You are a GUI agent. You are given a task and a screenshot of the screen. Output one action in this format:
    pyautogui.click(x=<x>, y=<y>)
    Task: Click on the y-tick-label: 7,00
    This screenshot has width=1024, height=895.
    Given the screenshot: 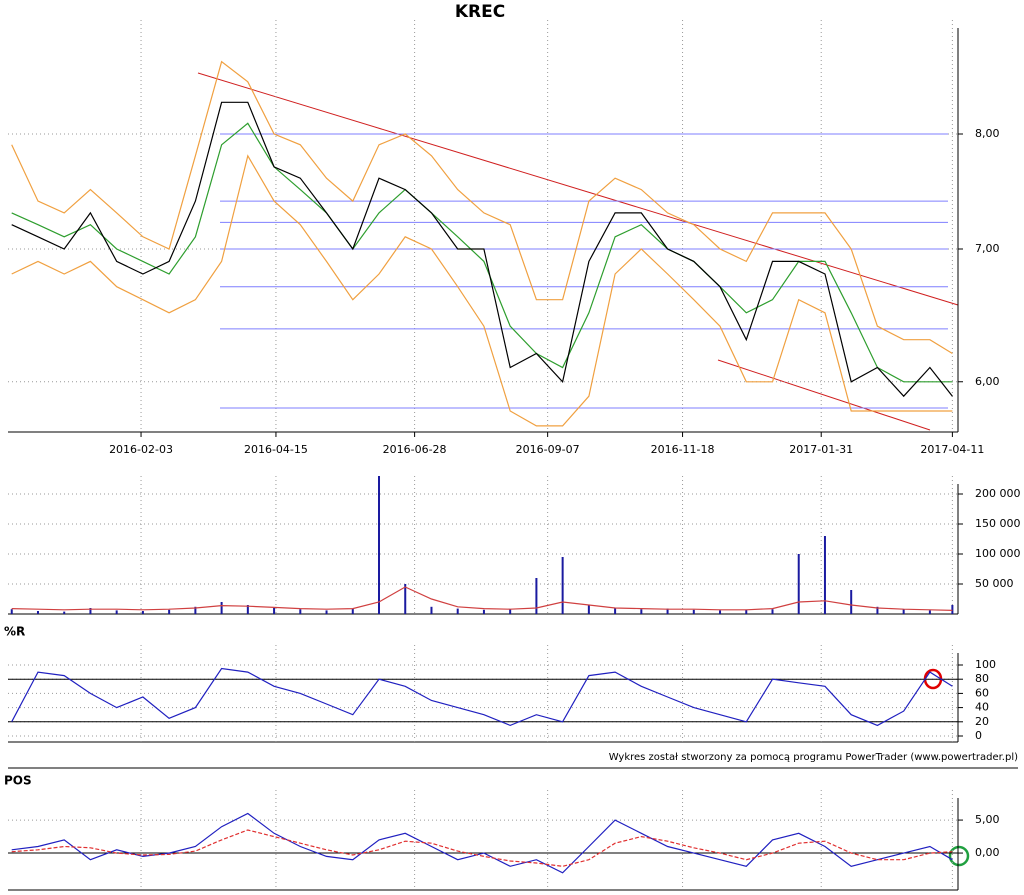 What is the action you would take?
    pyautogui.click(x=987, y=248)
    